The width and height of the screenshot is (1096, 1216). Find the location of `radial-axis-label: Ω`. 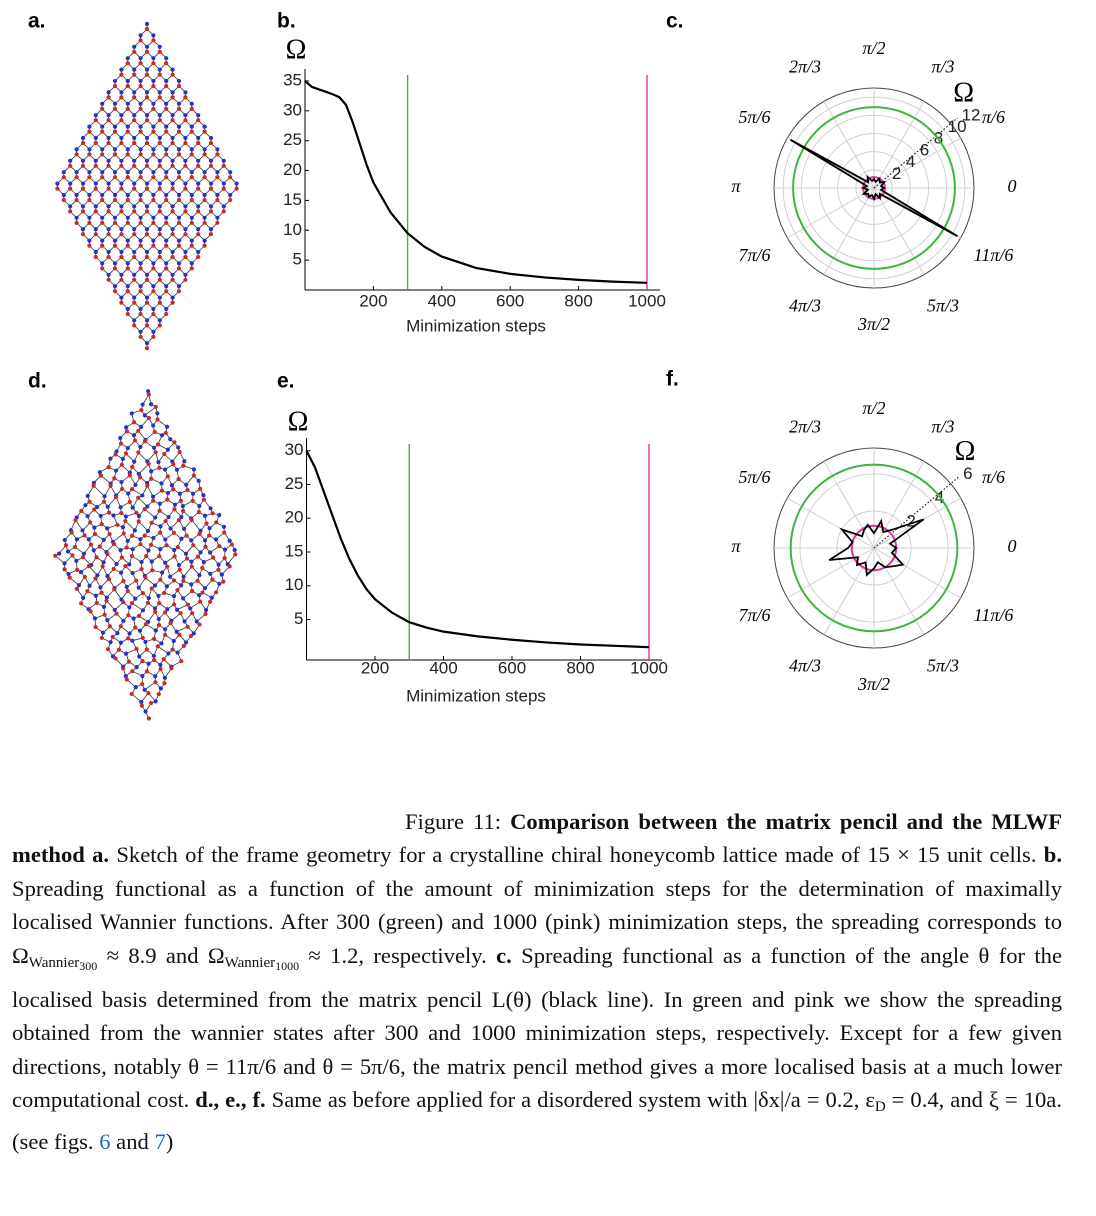

radial-axis-label: Ω is located at coordinates (963, 93).